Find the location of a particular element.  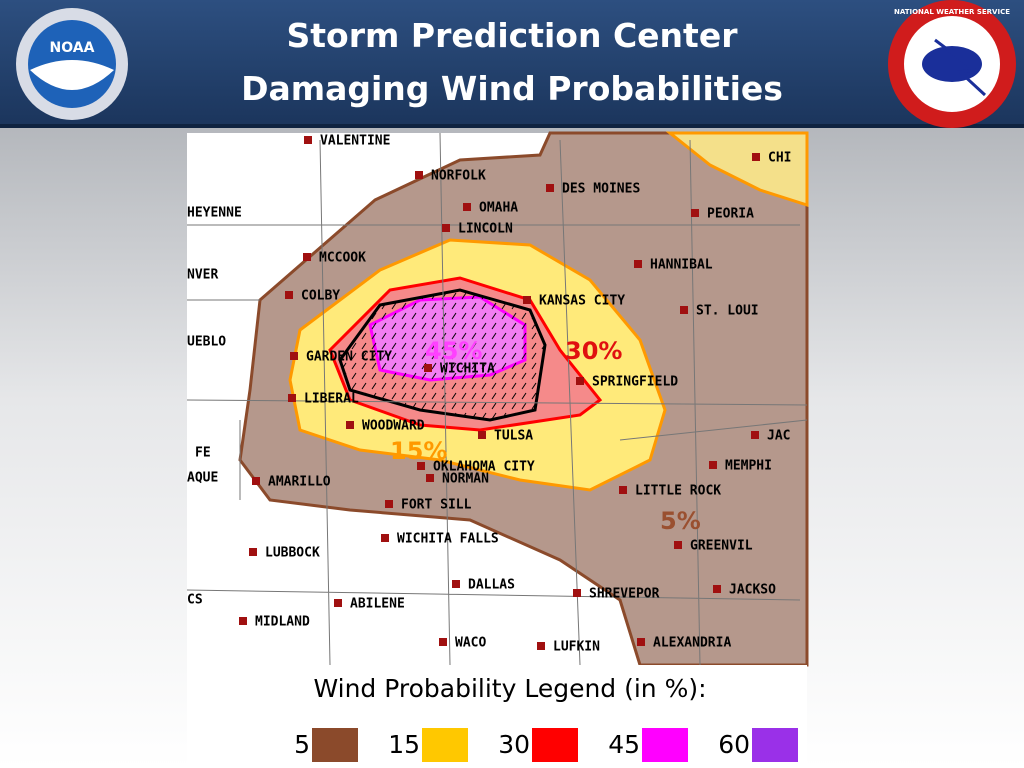

city-label: JACKSO is located at coordinates (752, 590).